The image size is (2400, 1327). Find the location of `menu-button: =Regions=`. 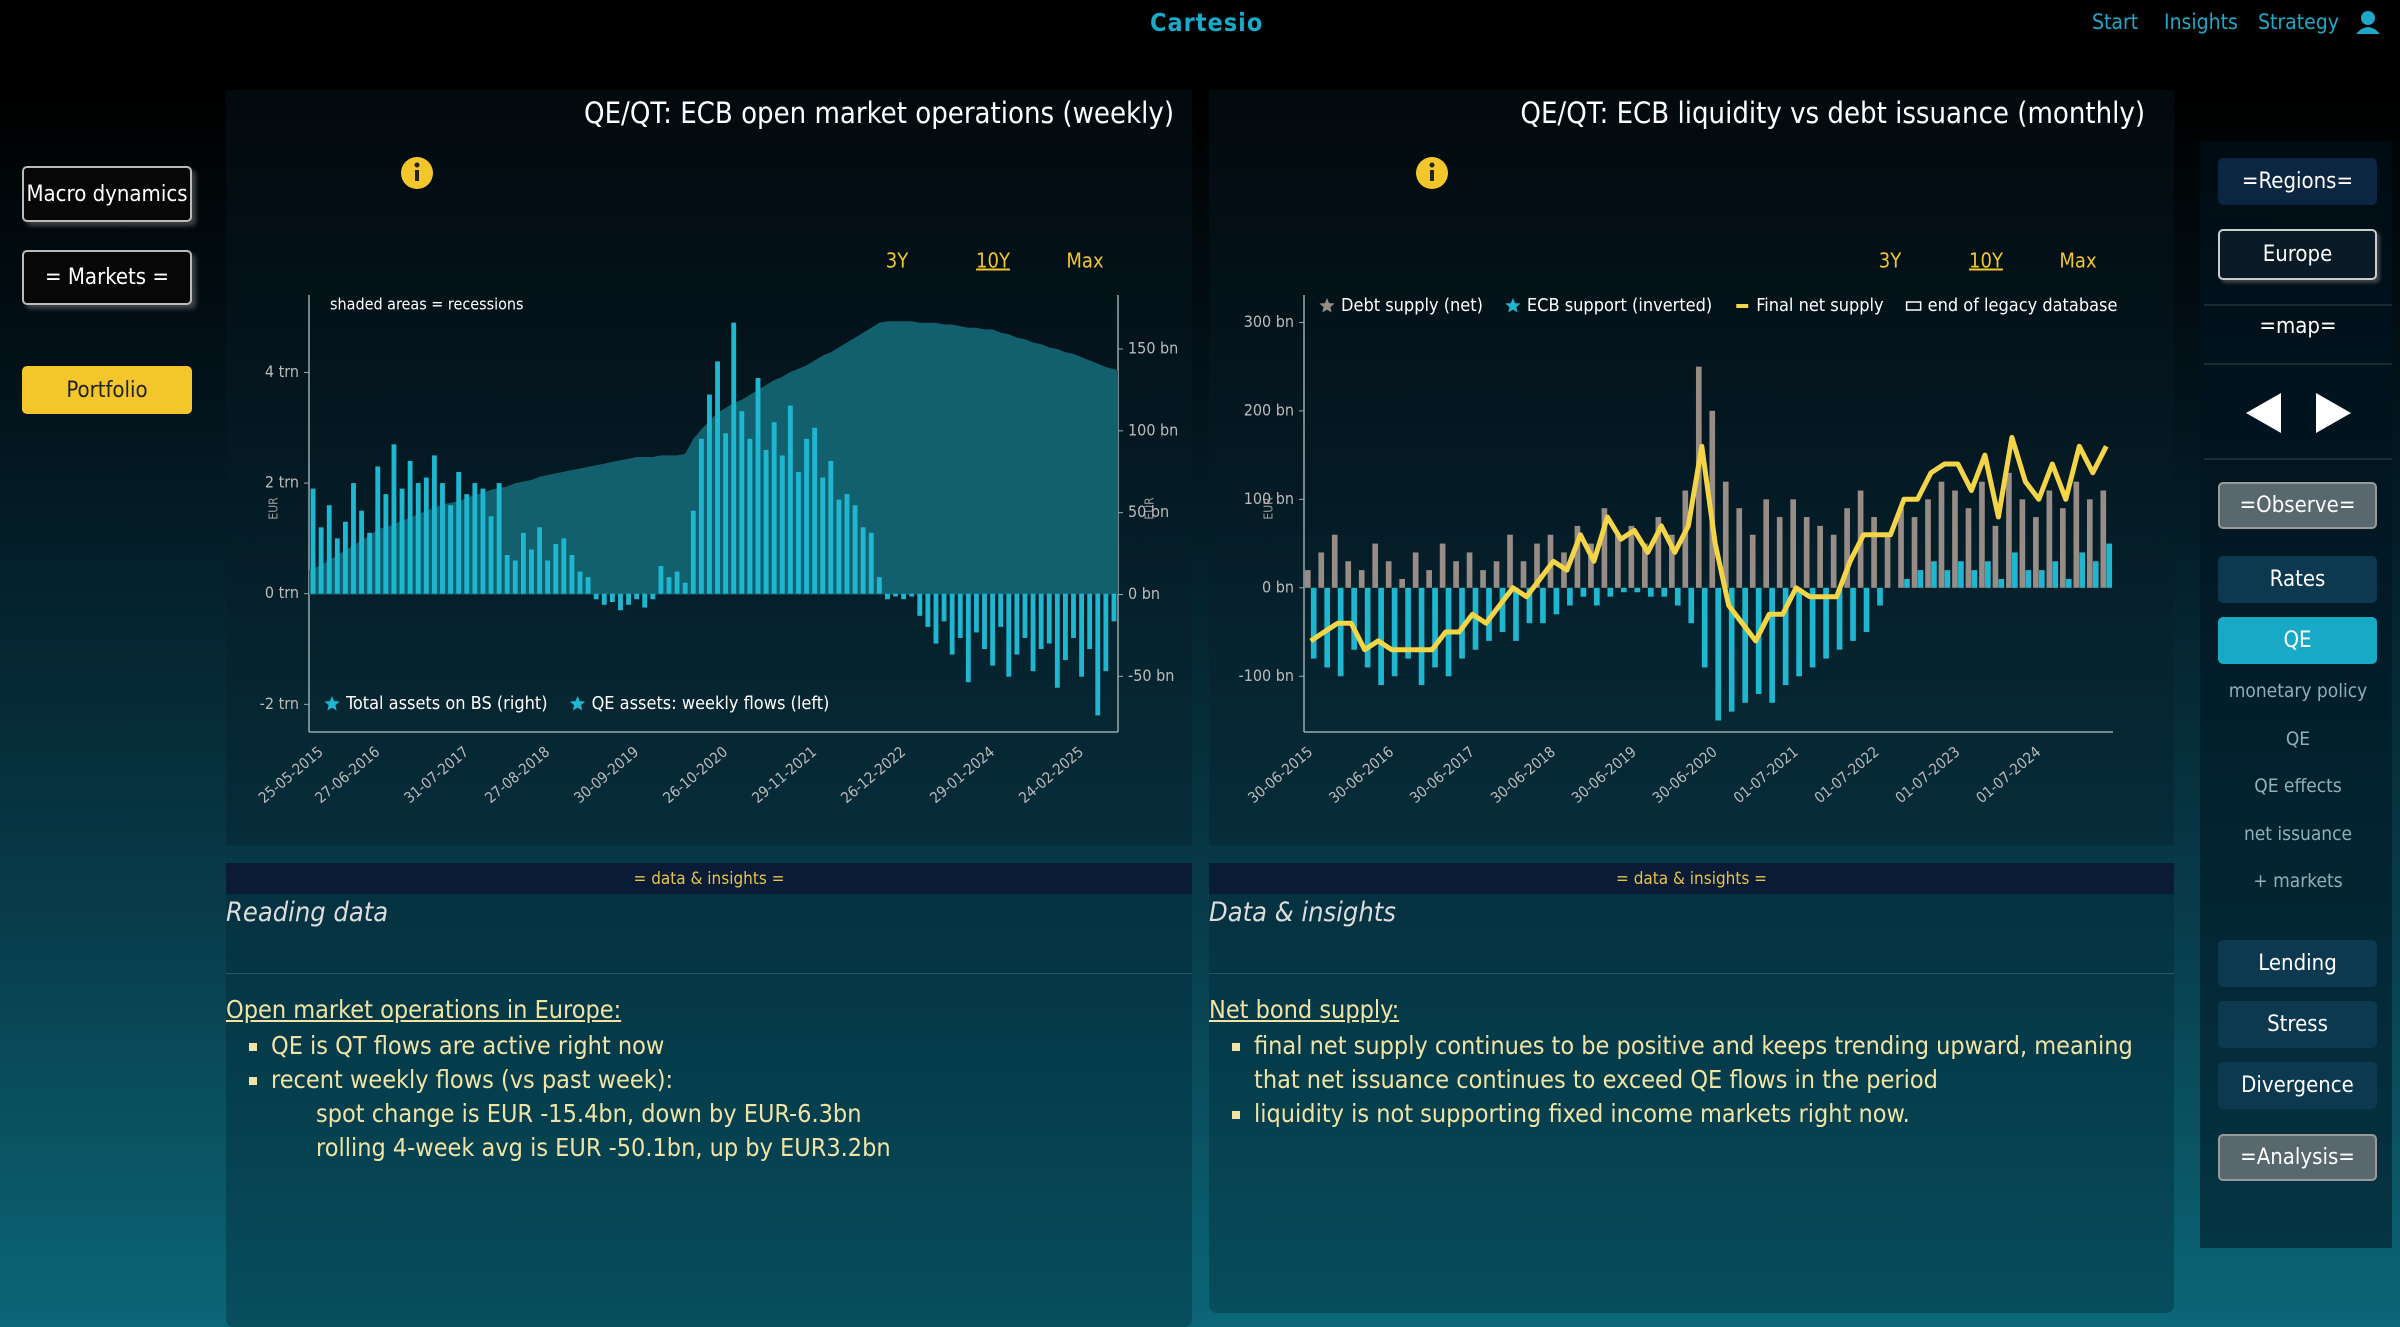

menu-button: =Regions= is located at coordinates (2297, 181).